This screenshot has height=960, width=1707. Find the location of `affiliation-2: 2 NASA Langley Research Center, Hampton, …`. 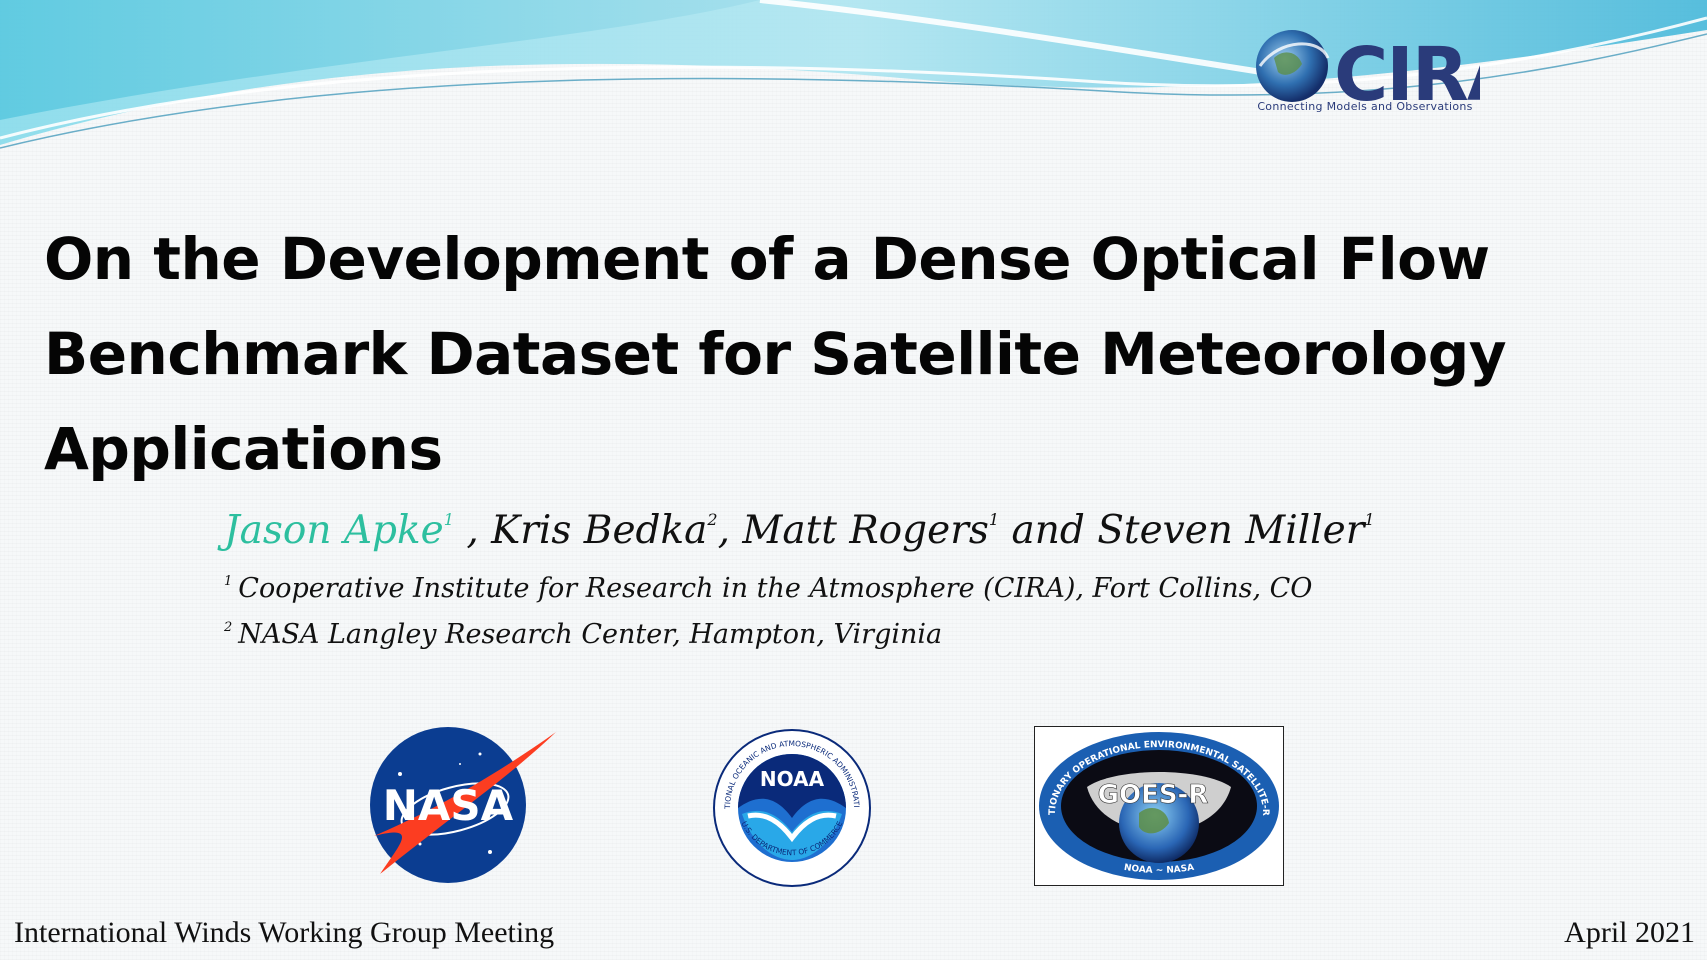

affiliation-2: 2 NASA Langley Research Center, Hampton, … is located at coordinates (583, 634).